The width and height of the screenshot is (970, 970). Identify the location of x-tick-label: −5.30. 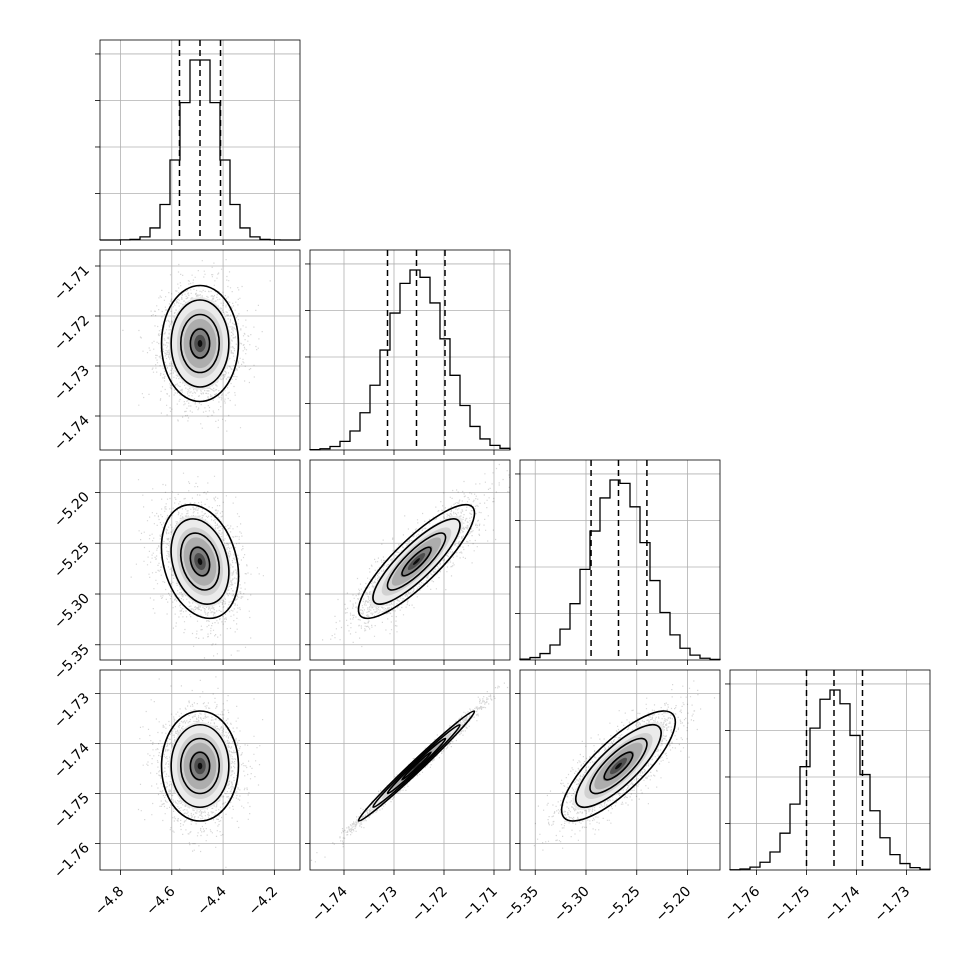
(572, 905).